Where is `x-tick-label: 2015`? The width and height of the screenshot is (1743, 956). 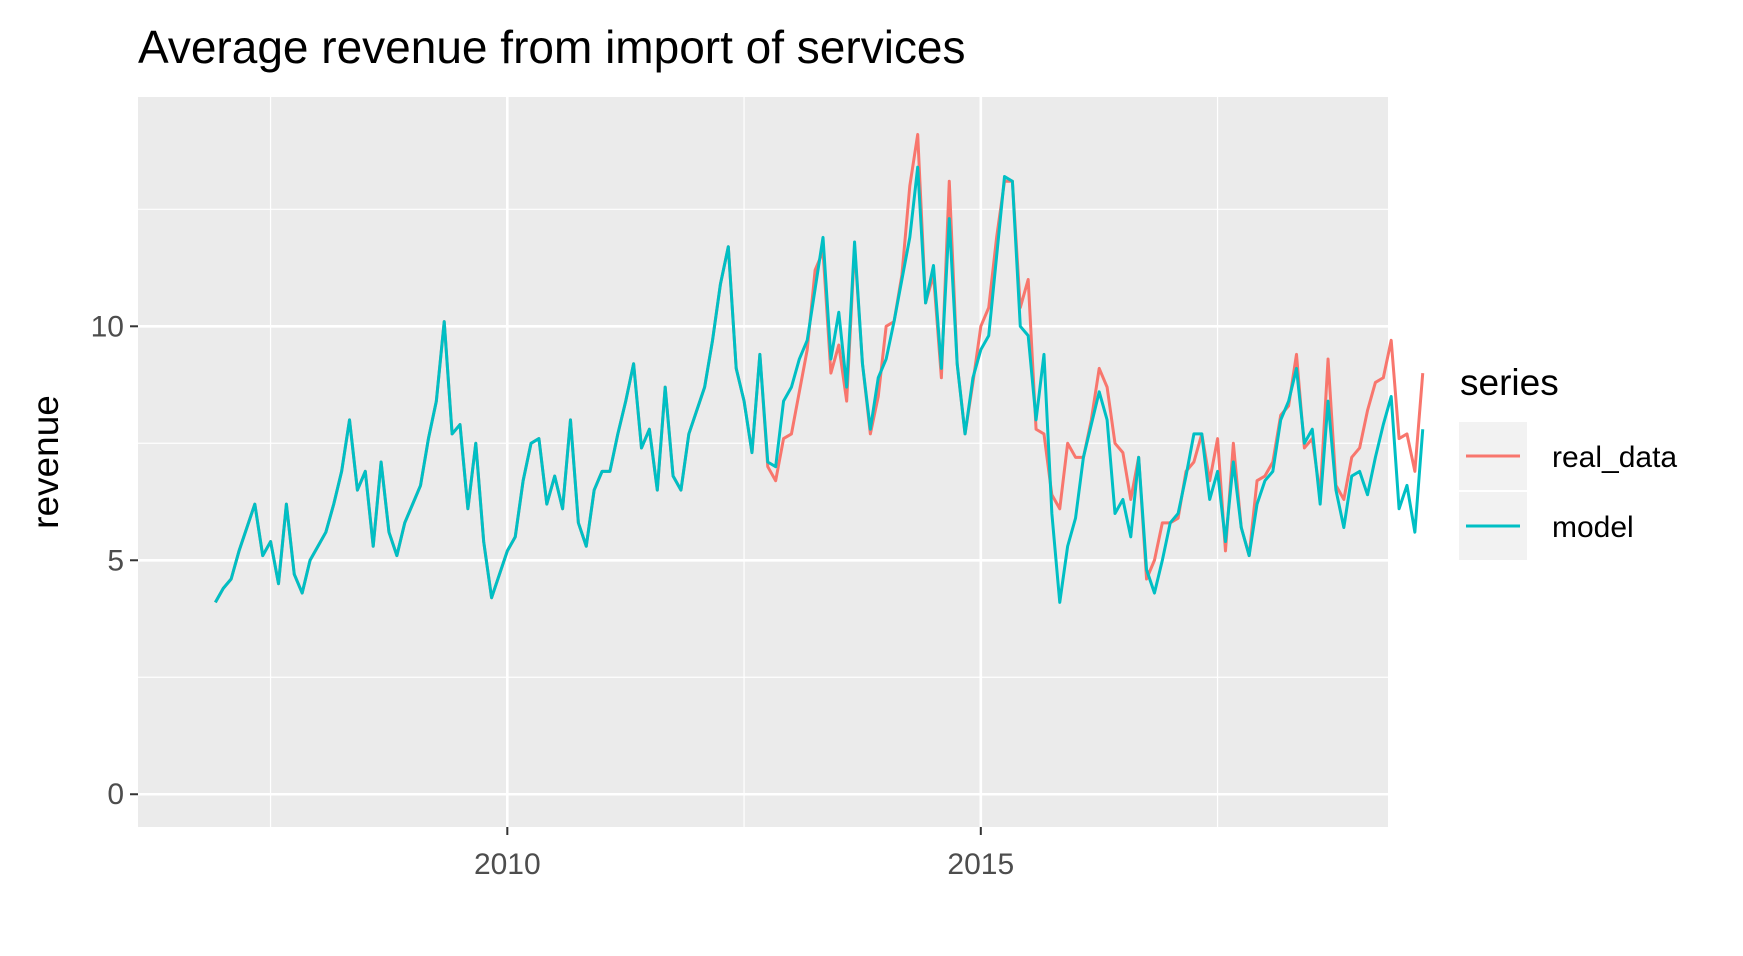
x-tick-label: 2015 is located at coordinates (980, 864).